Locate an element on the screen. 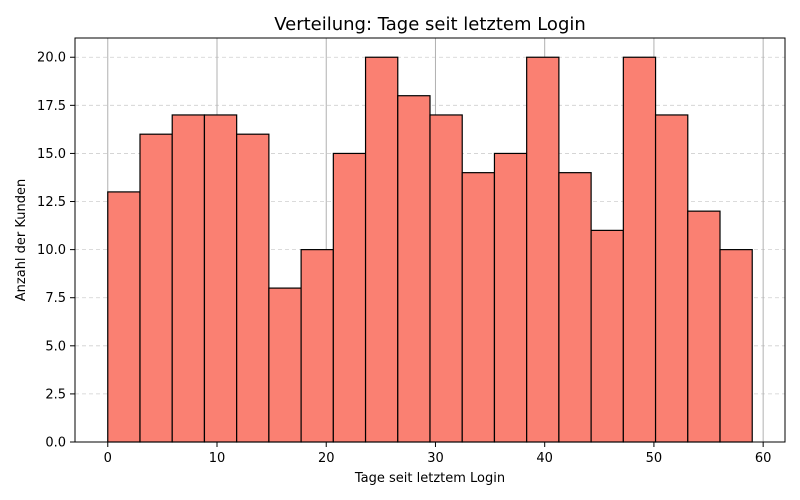 The height and width of the screenshot is (500, 800). x-axis-ticks: 0 10 20 30 40 50 60 is located at coordinates (438, 454).